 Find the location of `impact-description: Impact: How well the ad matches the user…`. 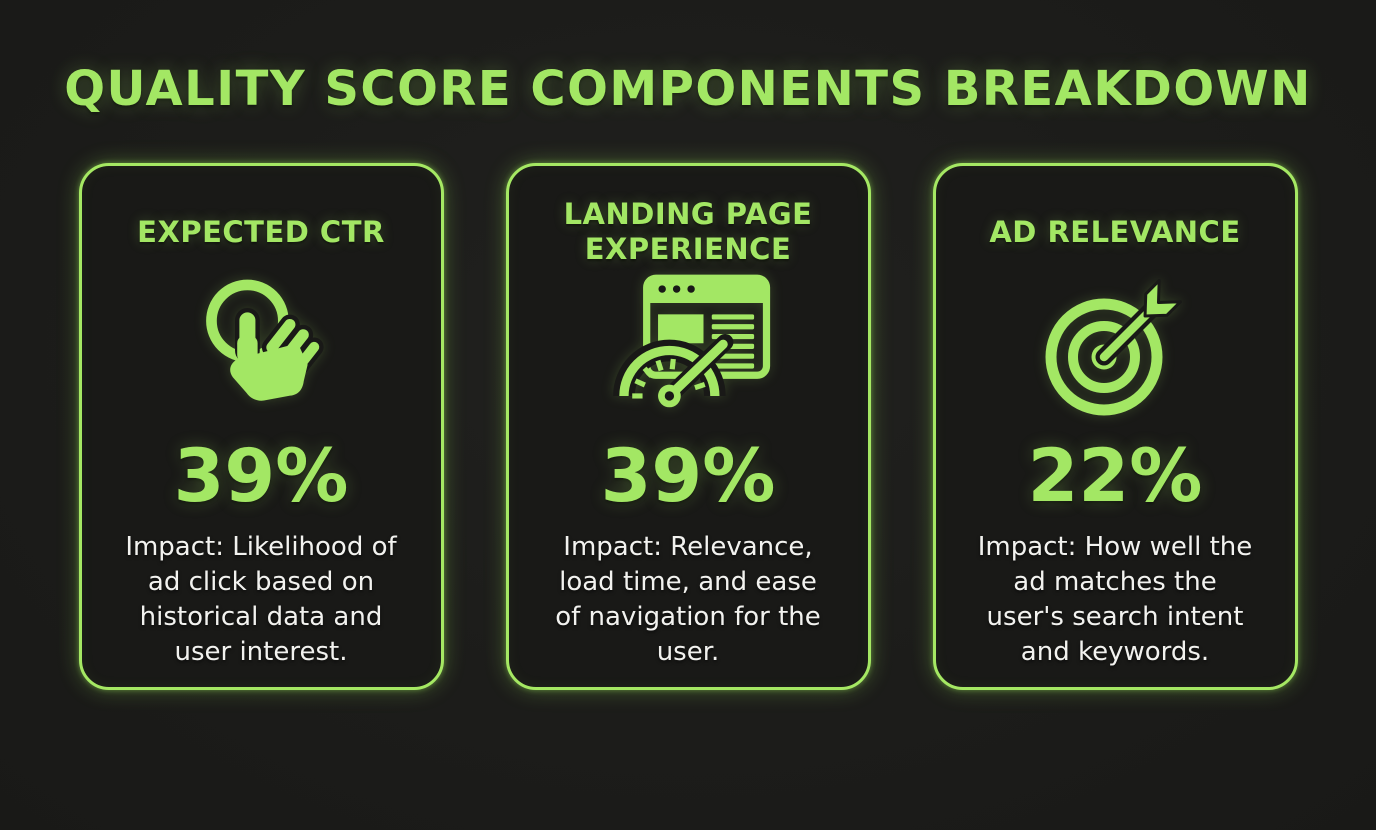

impact-description: Impact: How well the ad matches the user… is located at coordinates (1115, 600).